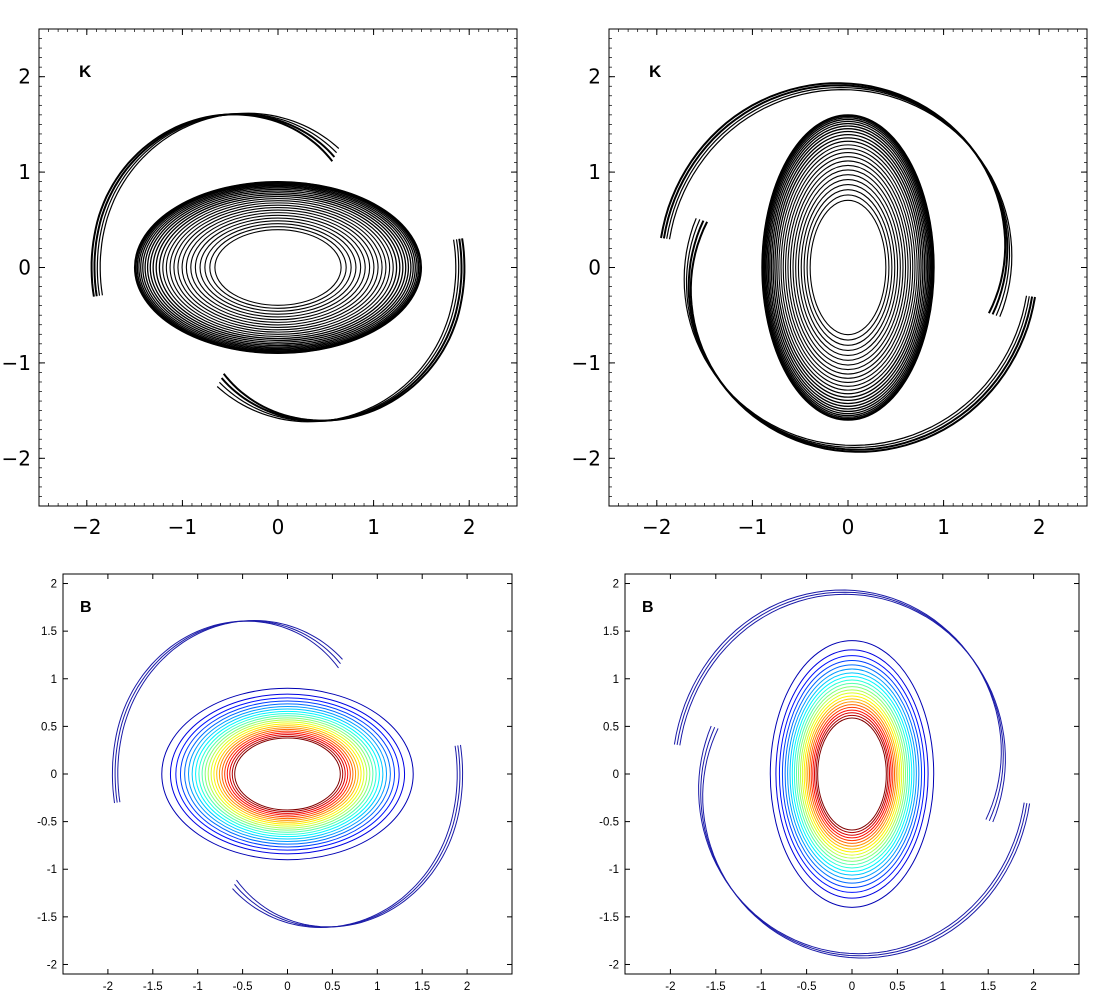  Describe the element at coordinates (198, 987) in the screenshot. I see `x-tick-label: -1` at that location.